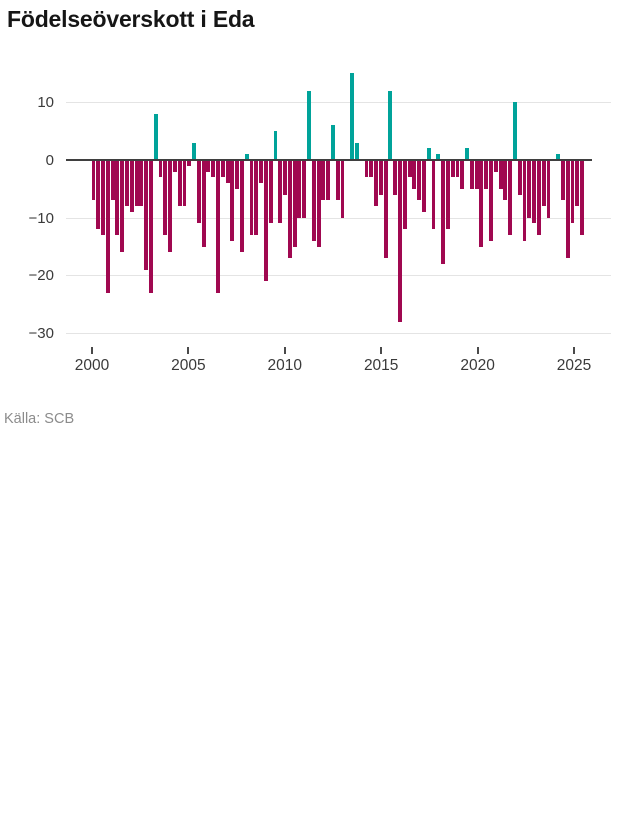 This screenshot has height=839, width=631. I want to click on bar-2022Q1, so click(515, 131).